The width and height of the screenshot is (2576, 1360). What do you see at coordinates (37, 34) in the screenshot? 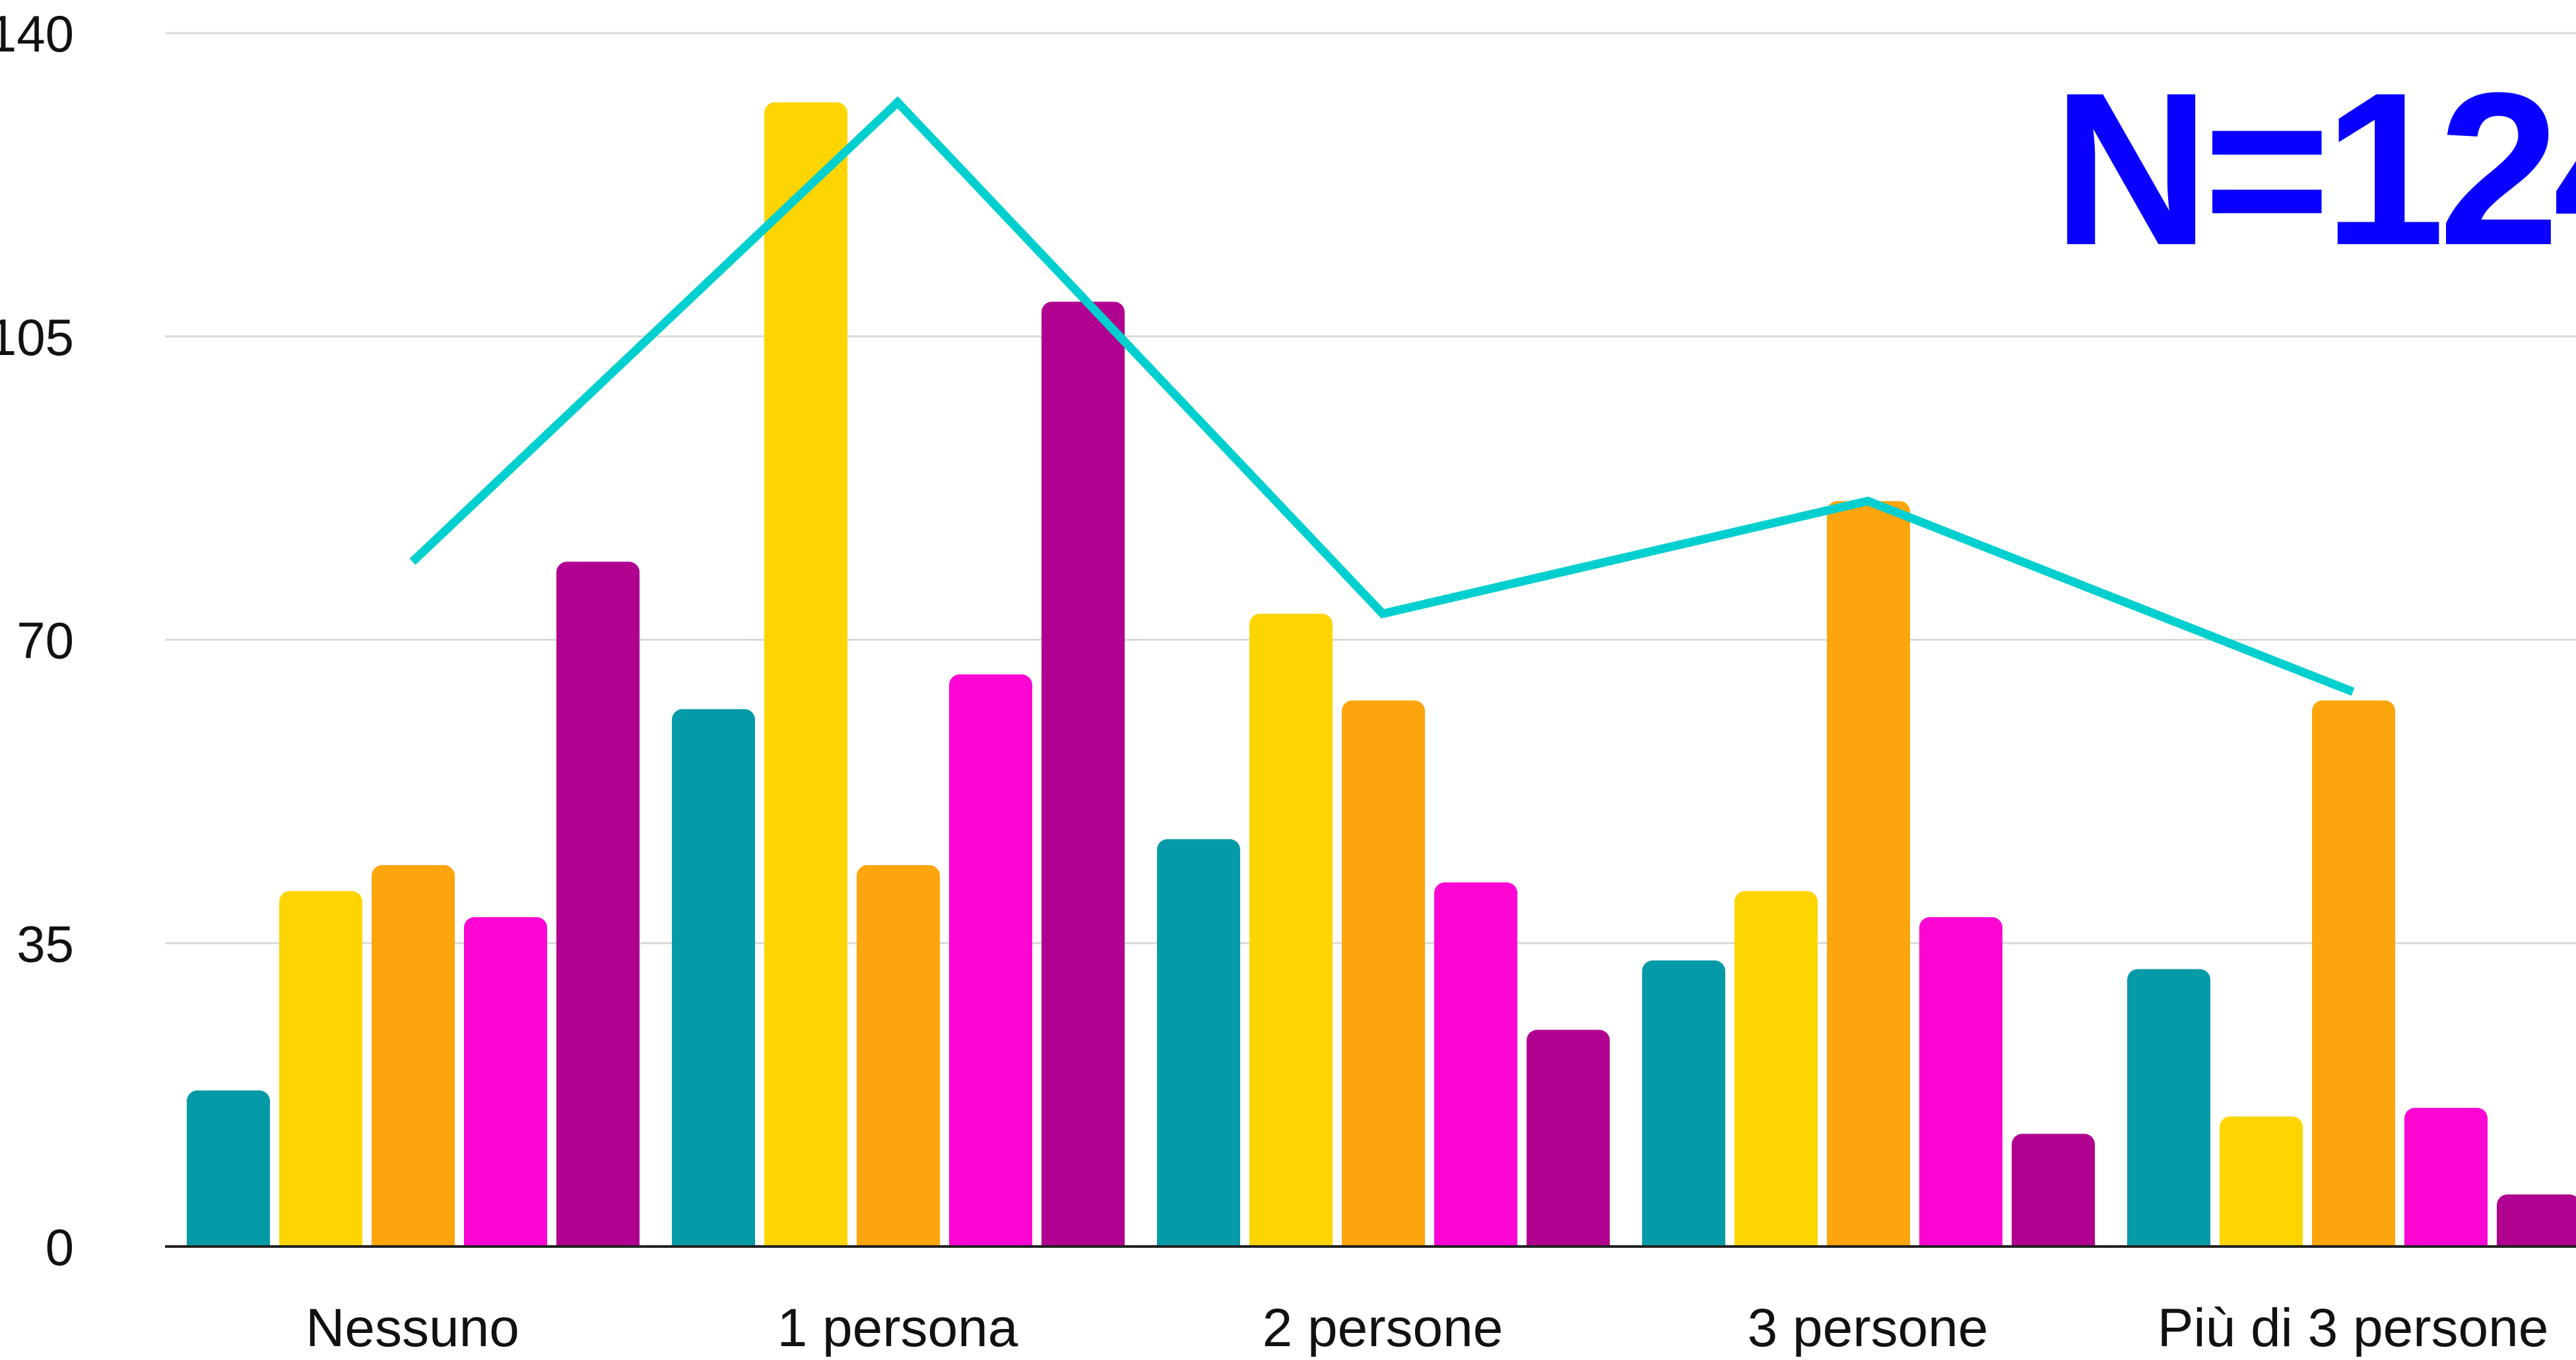
I see `y-tick-label: 140` at bounding box center [37, 34].